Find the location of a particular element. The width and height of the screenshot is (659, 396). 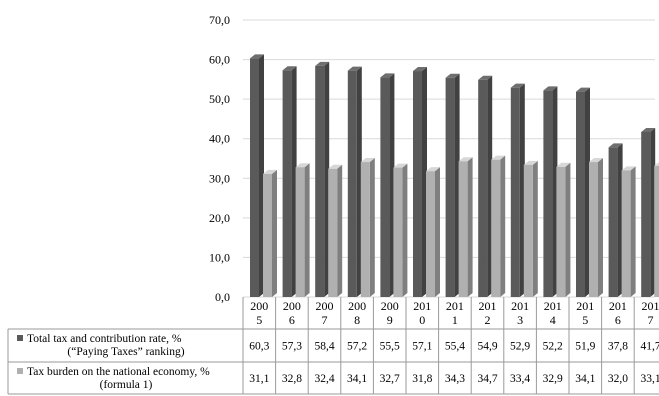

data-value-label: 32,4 is located at coordinates (324, 379).